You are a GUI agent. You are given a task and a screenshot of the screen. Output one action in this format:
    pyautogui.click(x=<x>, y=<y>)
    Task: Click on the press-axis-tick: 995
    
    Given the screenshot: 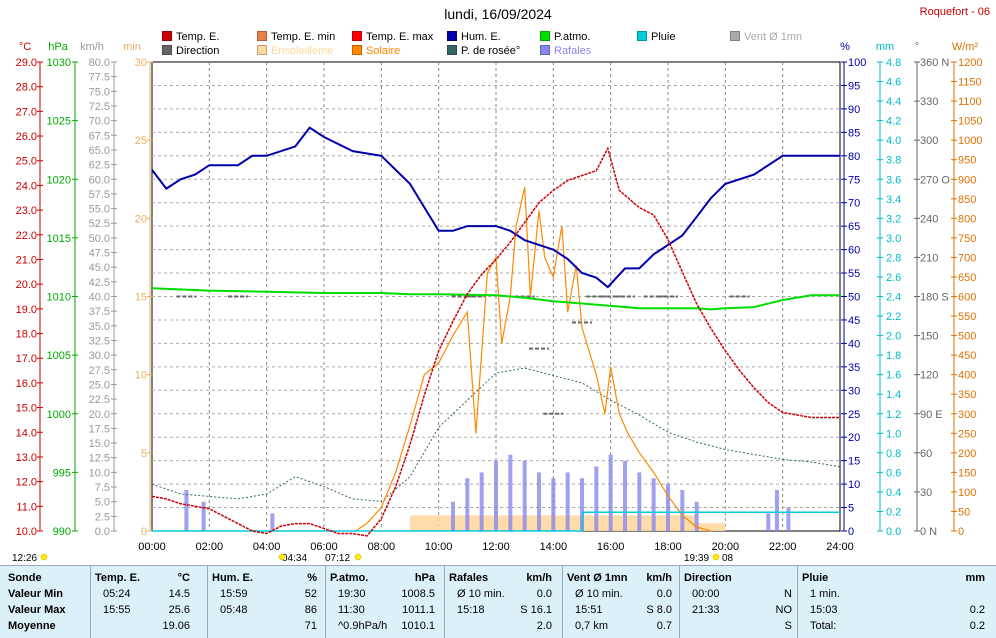 What is the action you would take?
    pyautogui.click(x=62, y=473)
    